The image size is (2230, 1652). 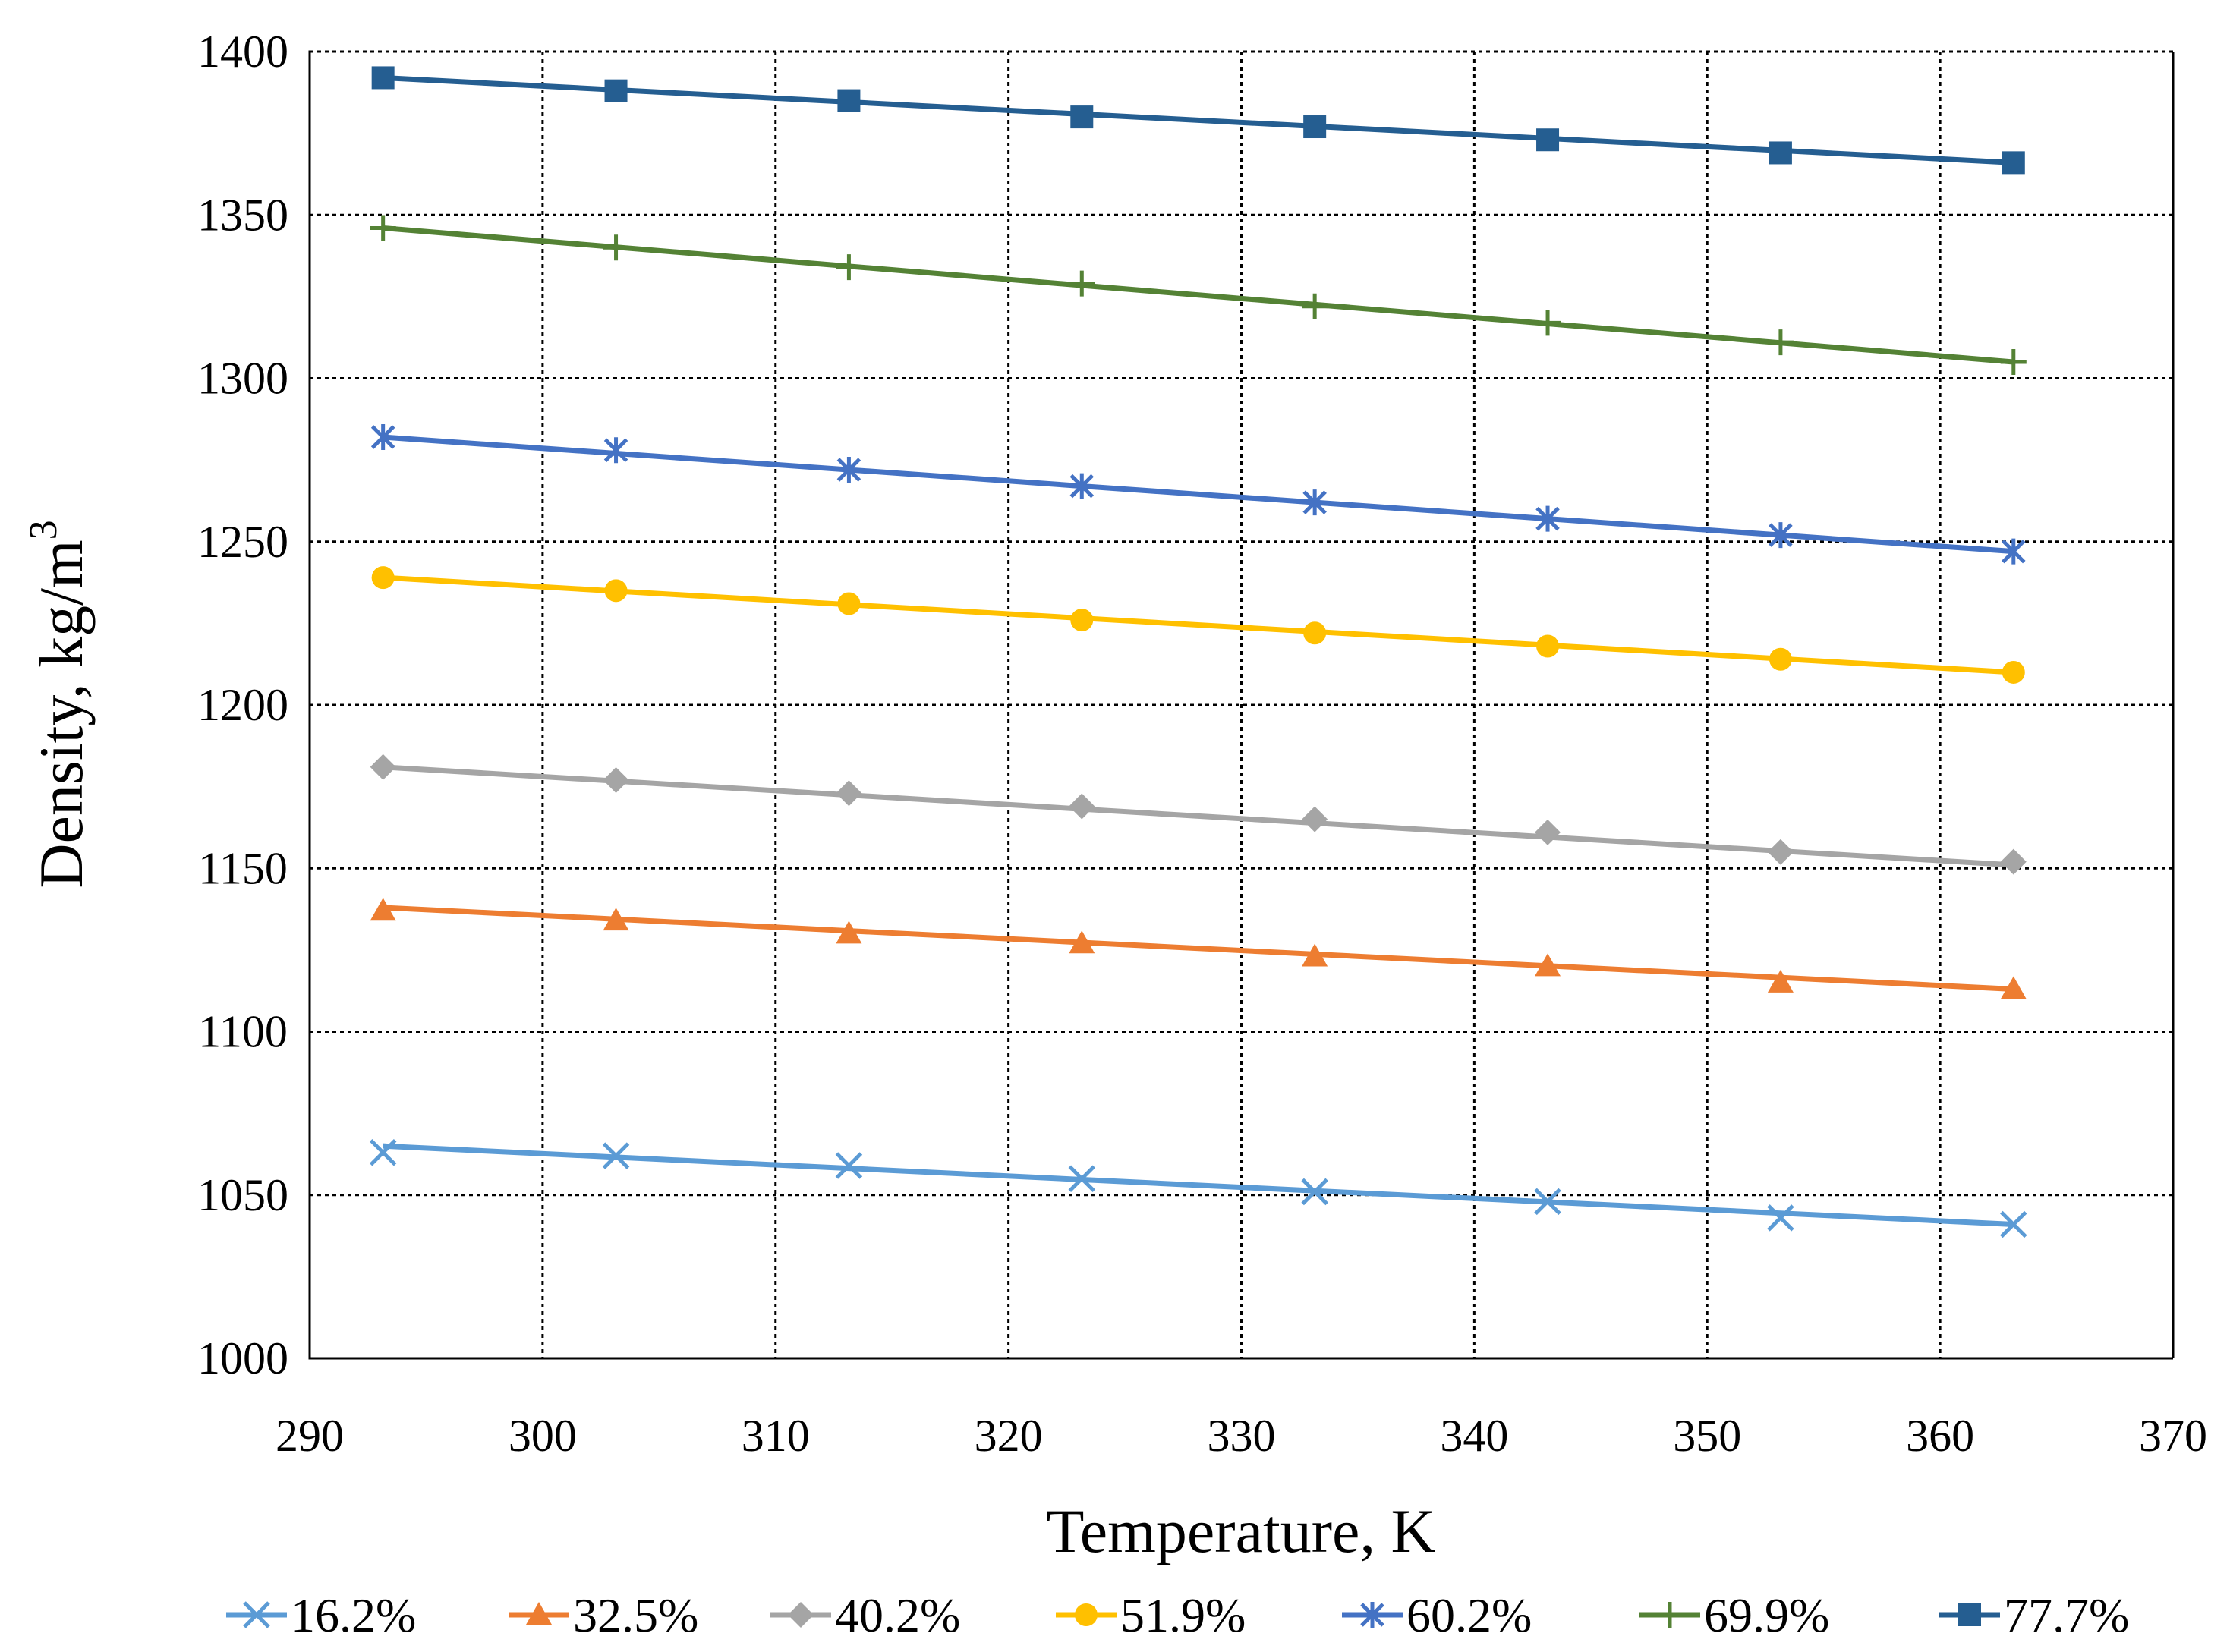 I want to click on legend-label: 77.7%, so click(x=2066, y=1615).